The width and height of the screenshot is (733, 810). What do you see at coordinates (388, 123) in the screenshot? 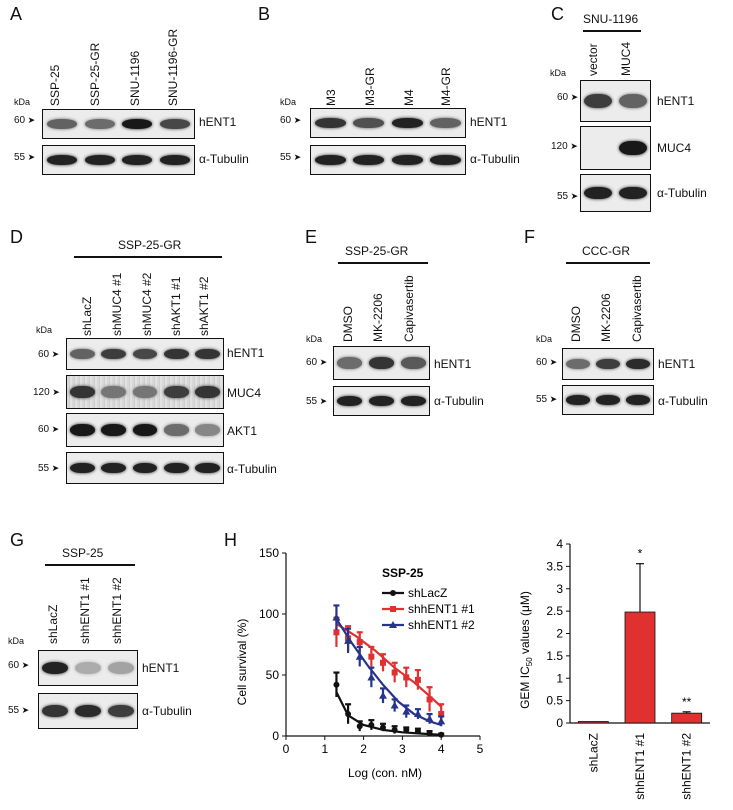
I see `blot-b-hent1` at bounding box center [388, 123].